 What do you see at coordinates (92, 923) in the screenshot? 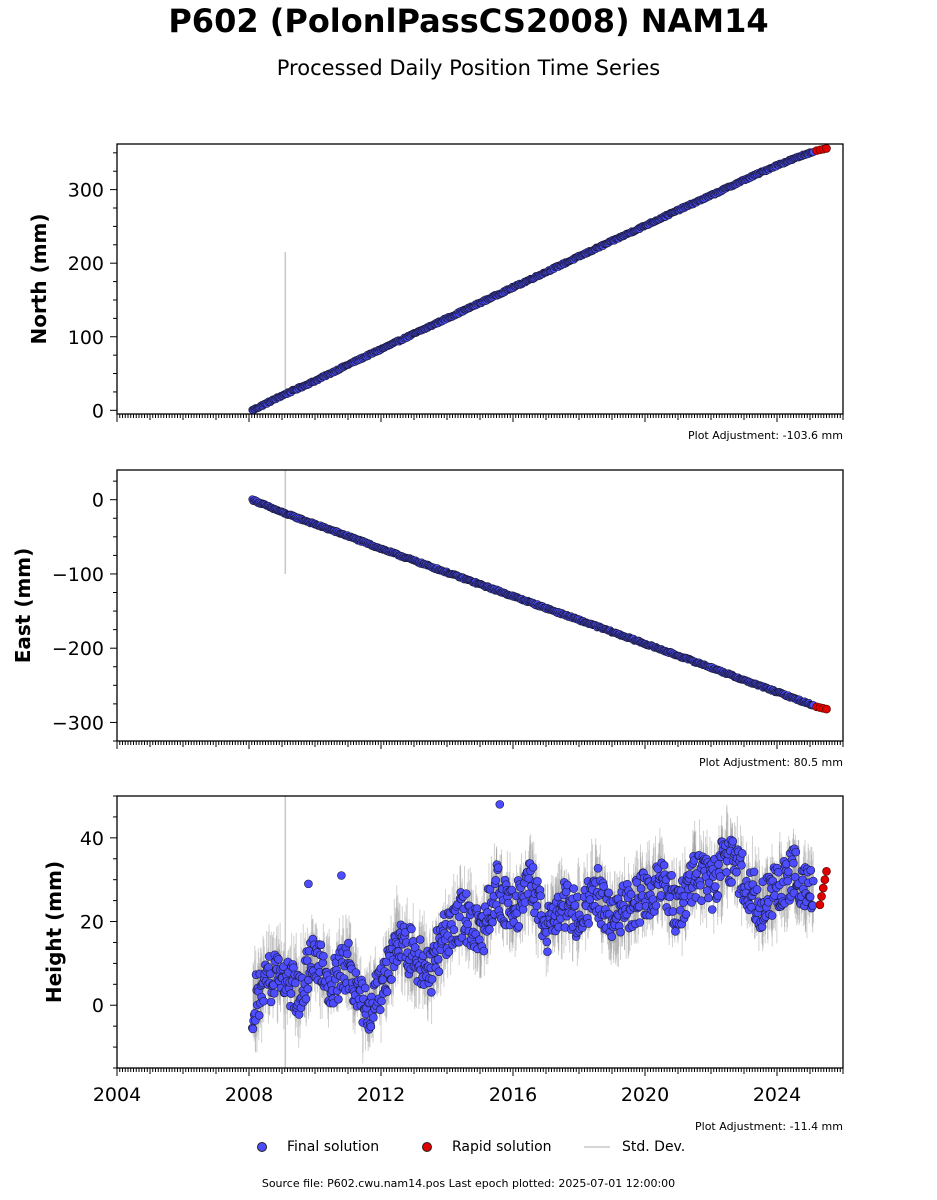
I see `y-tick-label: 20` at bounding box center [92, 923].